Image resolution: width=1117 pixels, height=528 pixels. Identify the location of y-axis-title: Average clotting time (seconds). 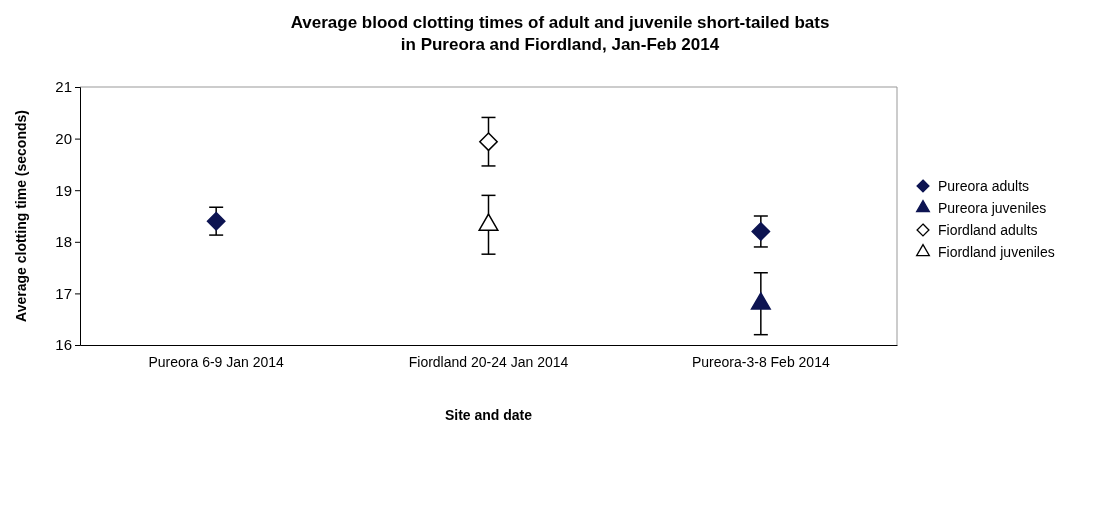
(21, 216).